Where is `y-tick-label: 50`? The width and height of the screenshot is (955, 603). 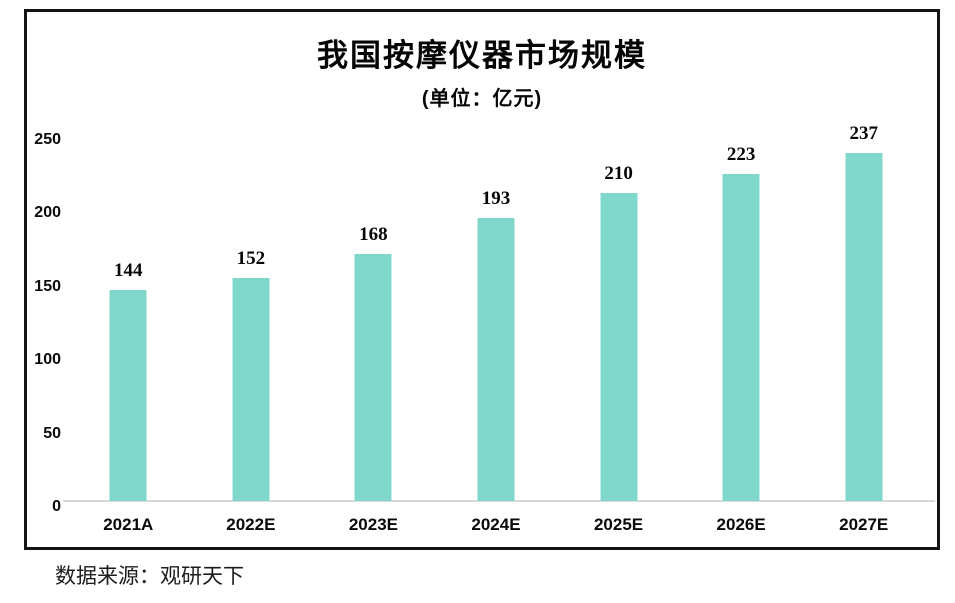 y-tick-label: 50 is located at coordinates (52, 433).